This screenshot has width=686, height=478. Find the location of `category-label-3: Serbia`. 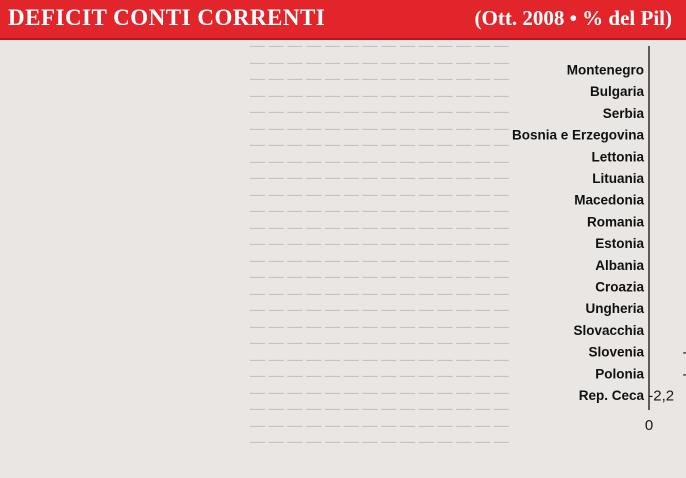

category-label-3: Serbia is located at coordinates (624, 113).